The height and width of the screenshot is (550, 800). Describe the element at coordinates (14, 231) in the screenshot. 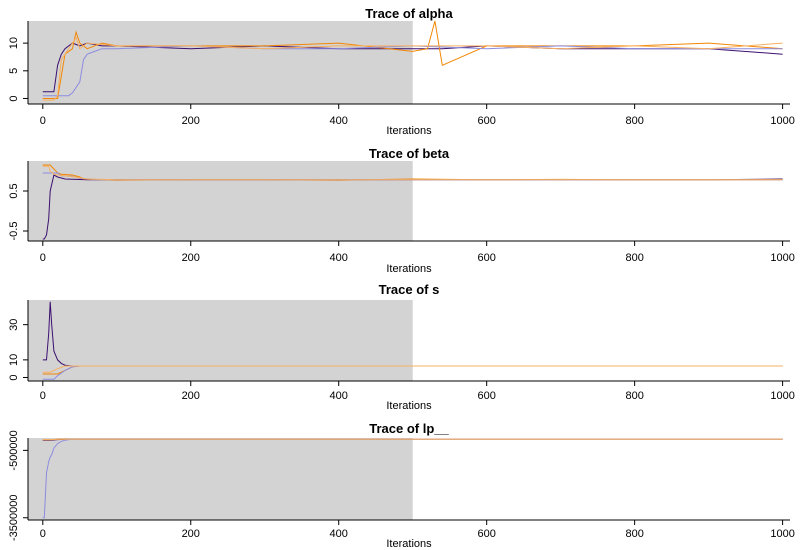

I see `y-tick-label: -0.5` at that location.